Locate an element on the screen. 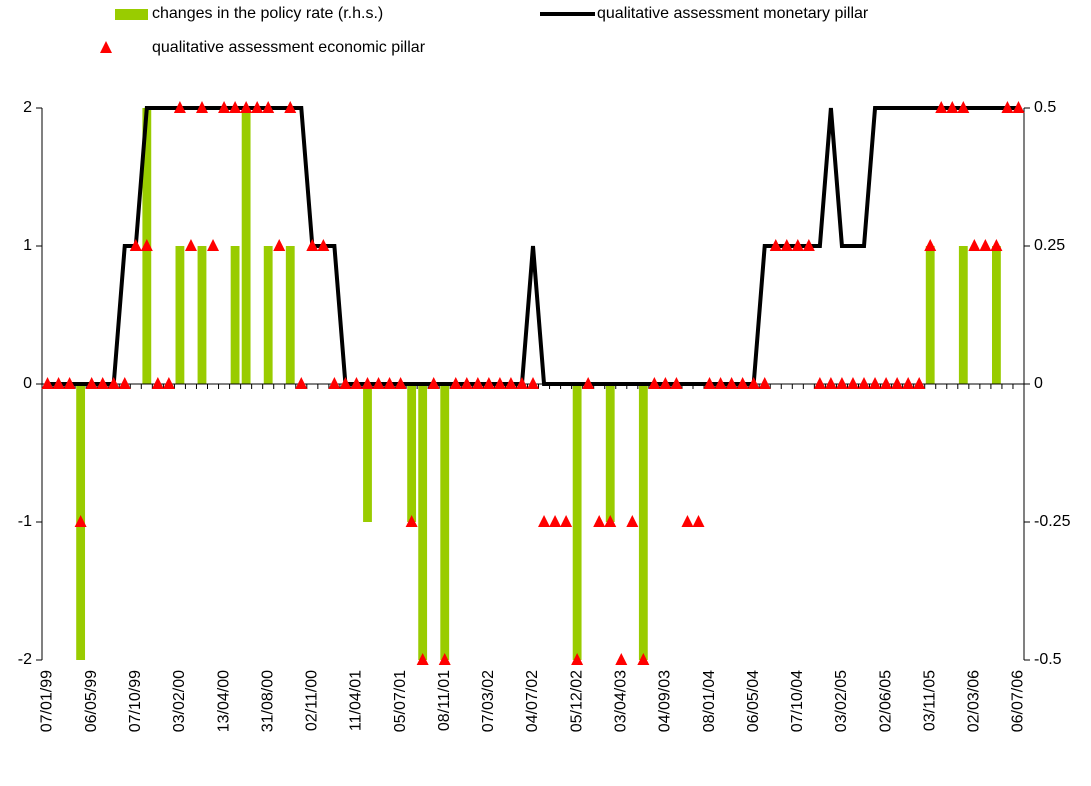 The height and width of the screenshot is (786, 1091). x-tick-label: 03/04/03 is located at coordinates (620, 701).